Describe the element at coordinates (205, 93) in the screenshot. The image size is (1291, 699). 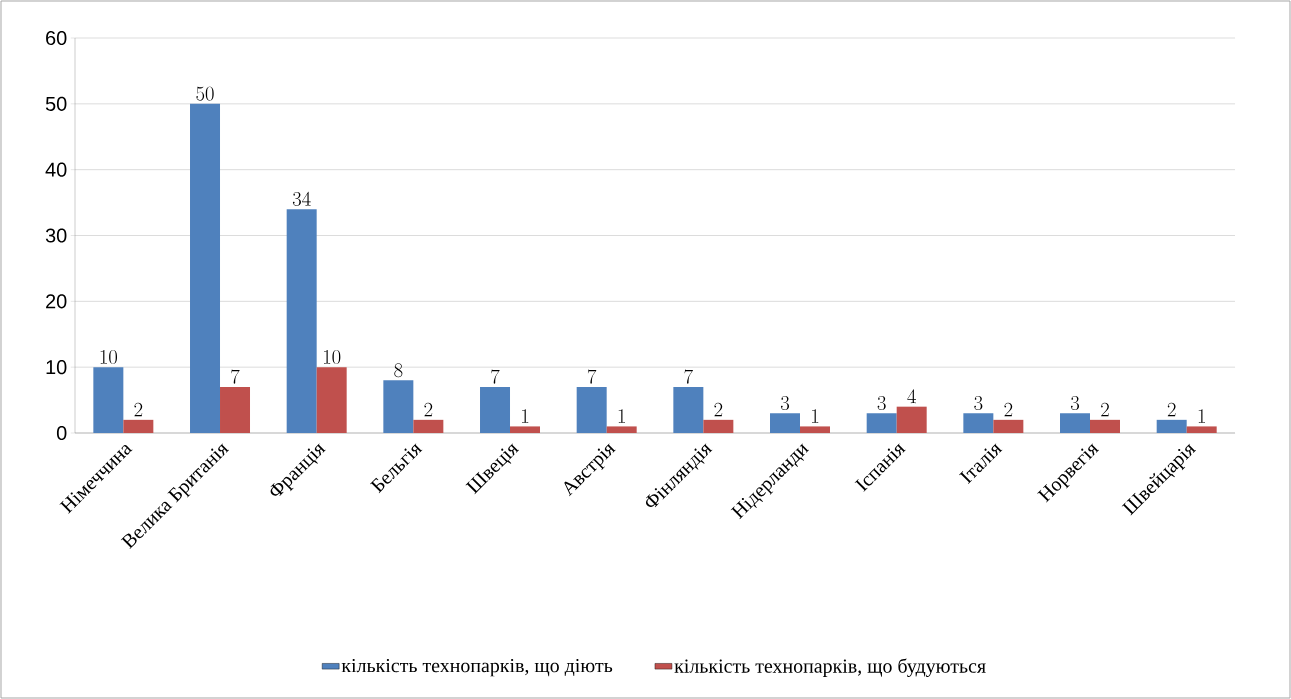
I see `data-label: 50` at that location.